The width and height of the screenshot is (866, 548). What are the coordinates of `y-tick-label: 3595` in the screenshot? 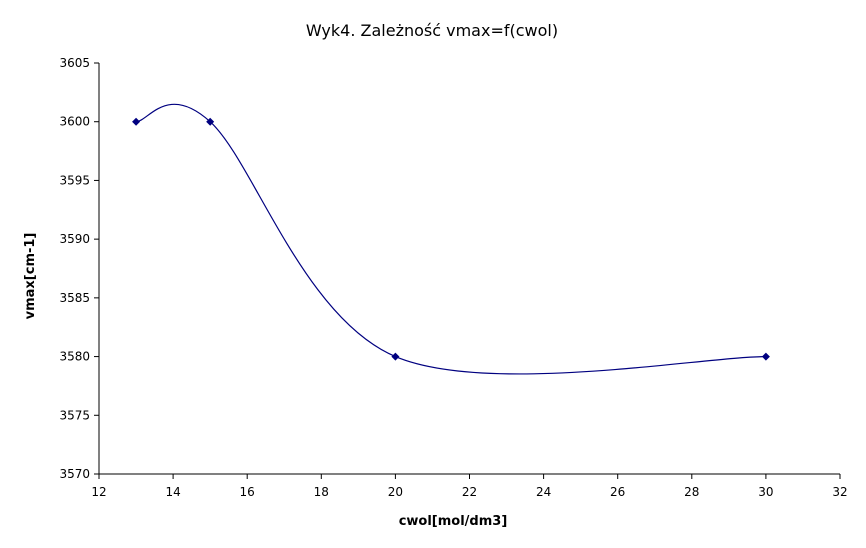 It's located at (74, 180).